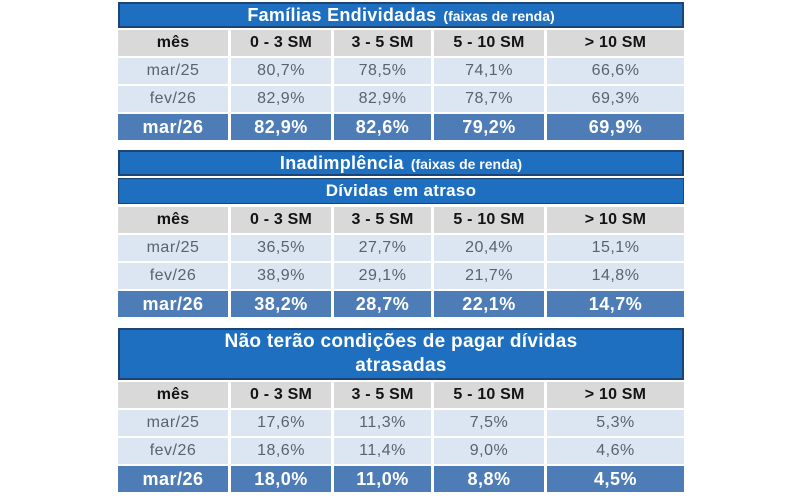 The width and height of the screenshot is (800, 500). I want to click on title-bar-inadimplencia: Inadimplência (faixas de renda), so click(401, 163).